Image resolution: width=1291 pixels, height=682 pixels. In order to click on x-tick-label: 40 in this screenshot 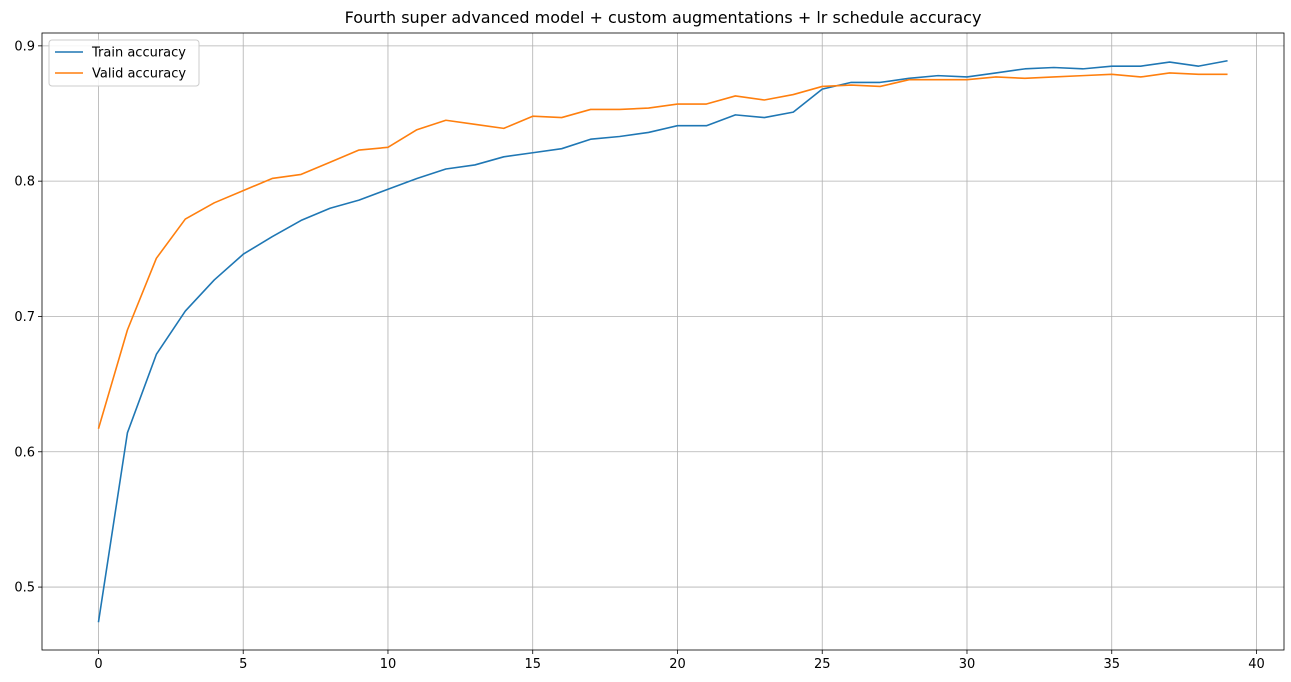, I will do `click(1256, 664)`.